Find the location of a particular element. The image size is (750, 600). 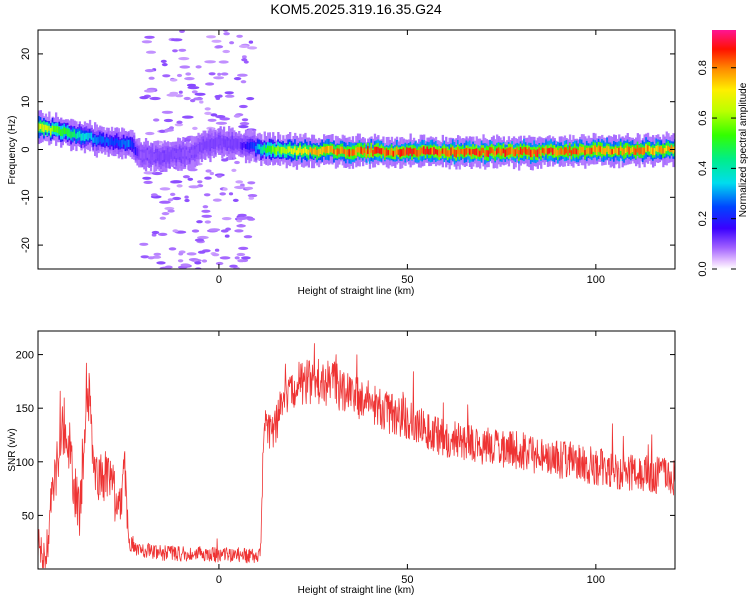

colorbar-ticks: 0.0 0.2 0.4 0.6 0.8 is located at coordinates (716, 168).